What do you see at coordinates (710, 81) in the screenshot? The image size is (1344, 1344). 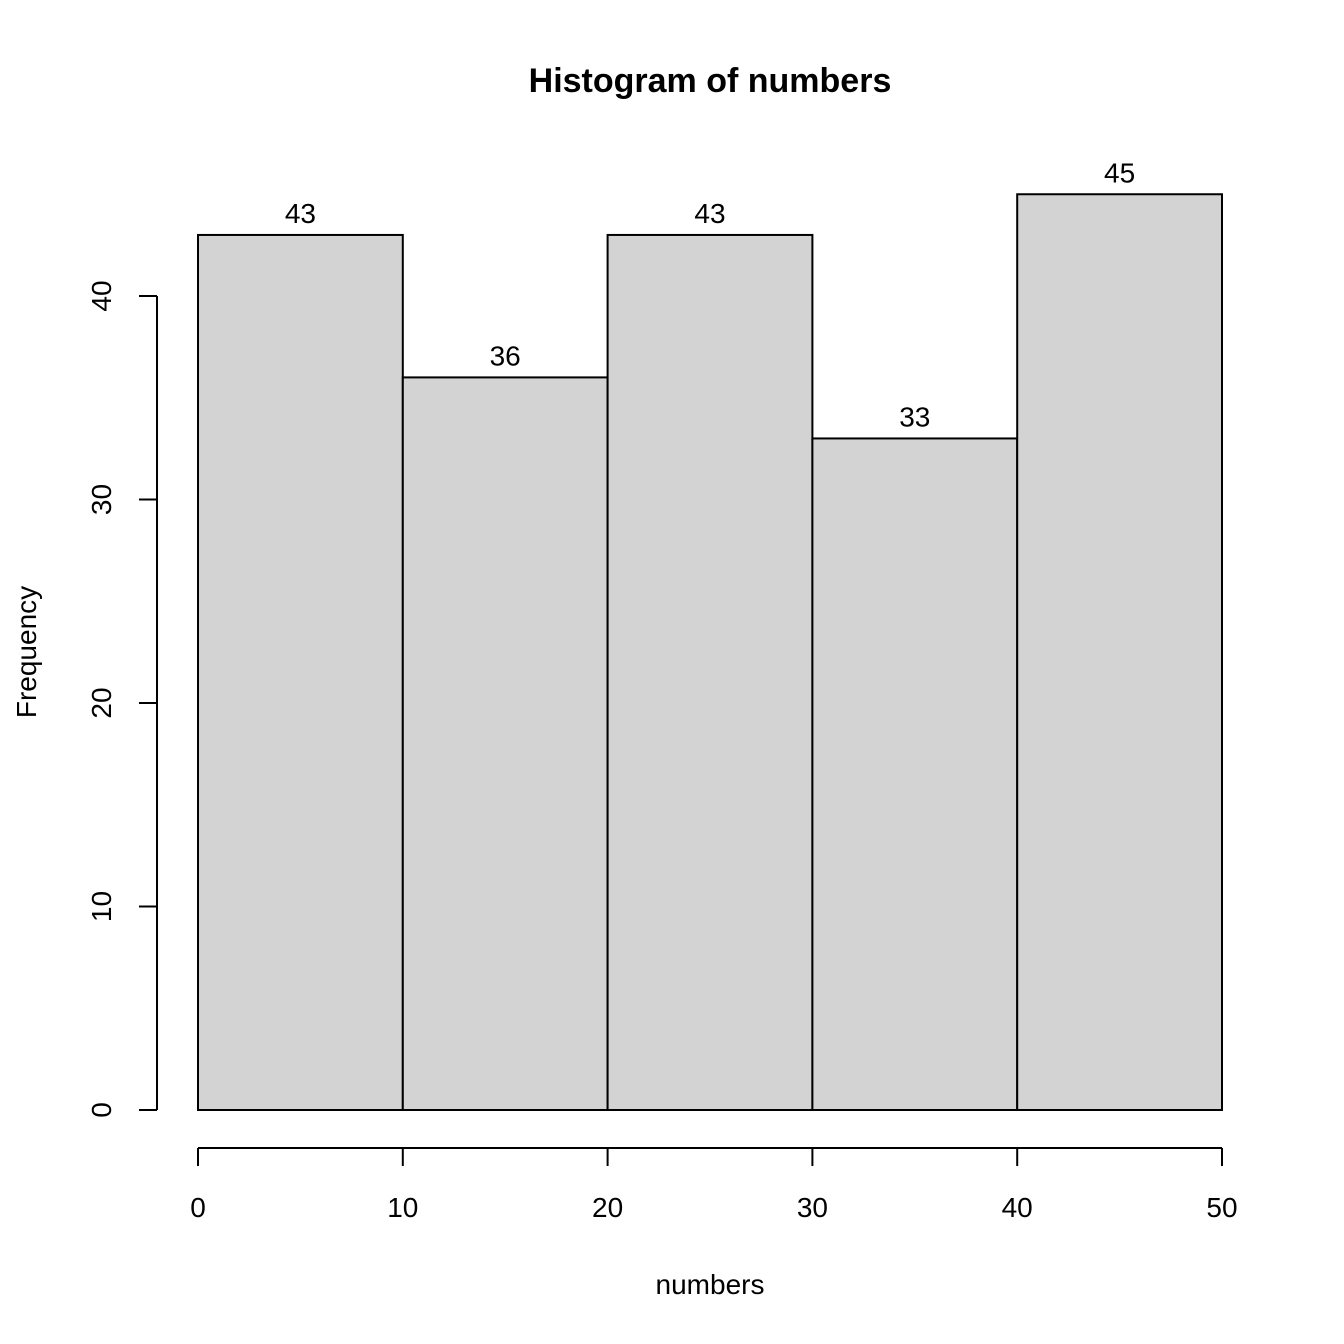 I see `chart-title: Histogram of numbers` at bounding box center [710, 81].